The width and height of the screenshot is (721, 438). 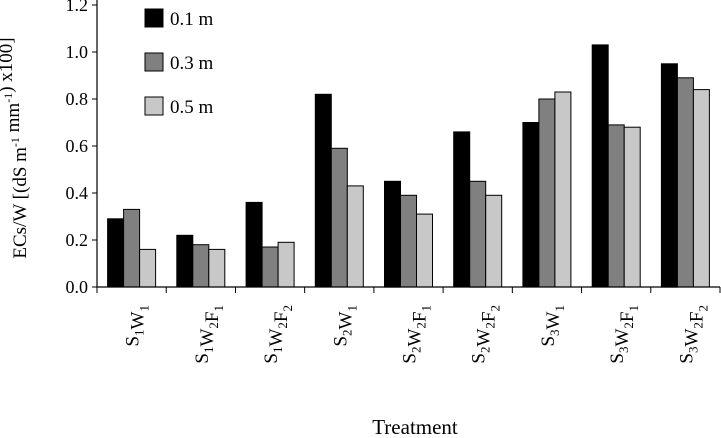 I want to click on y-axis: 0.0 0.2 0.4 0.6 0.8 1.0 1.2, so click(x=82, y=148).